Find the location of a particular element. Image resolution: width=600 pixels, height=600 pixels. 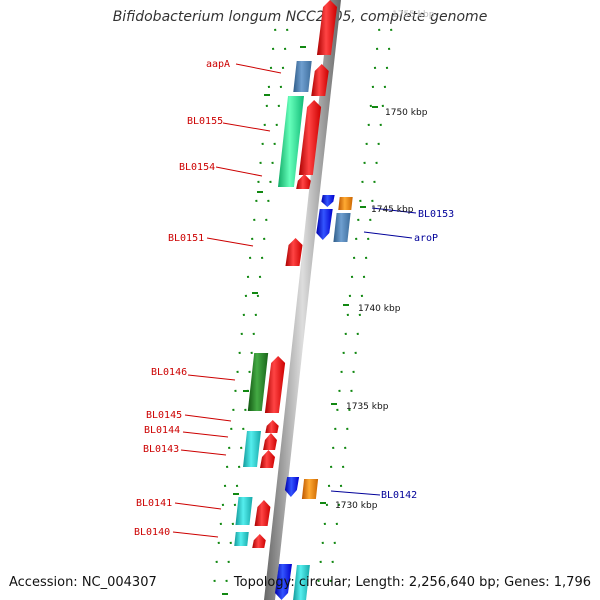

gene-label: BL0142 is located at coordinates (399, 495).